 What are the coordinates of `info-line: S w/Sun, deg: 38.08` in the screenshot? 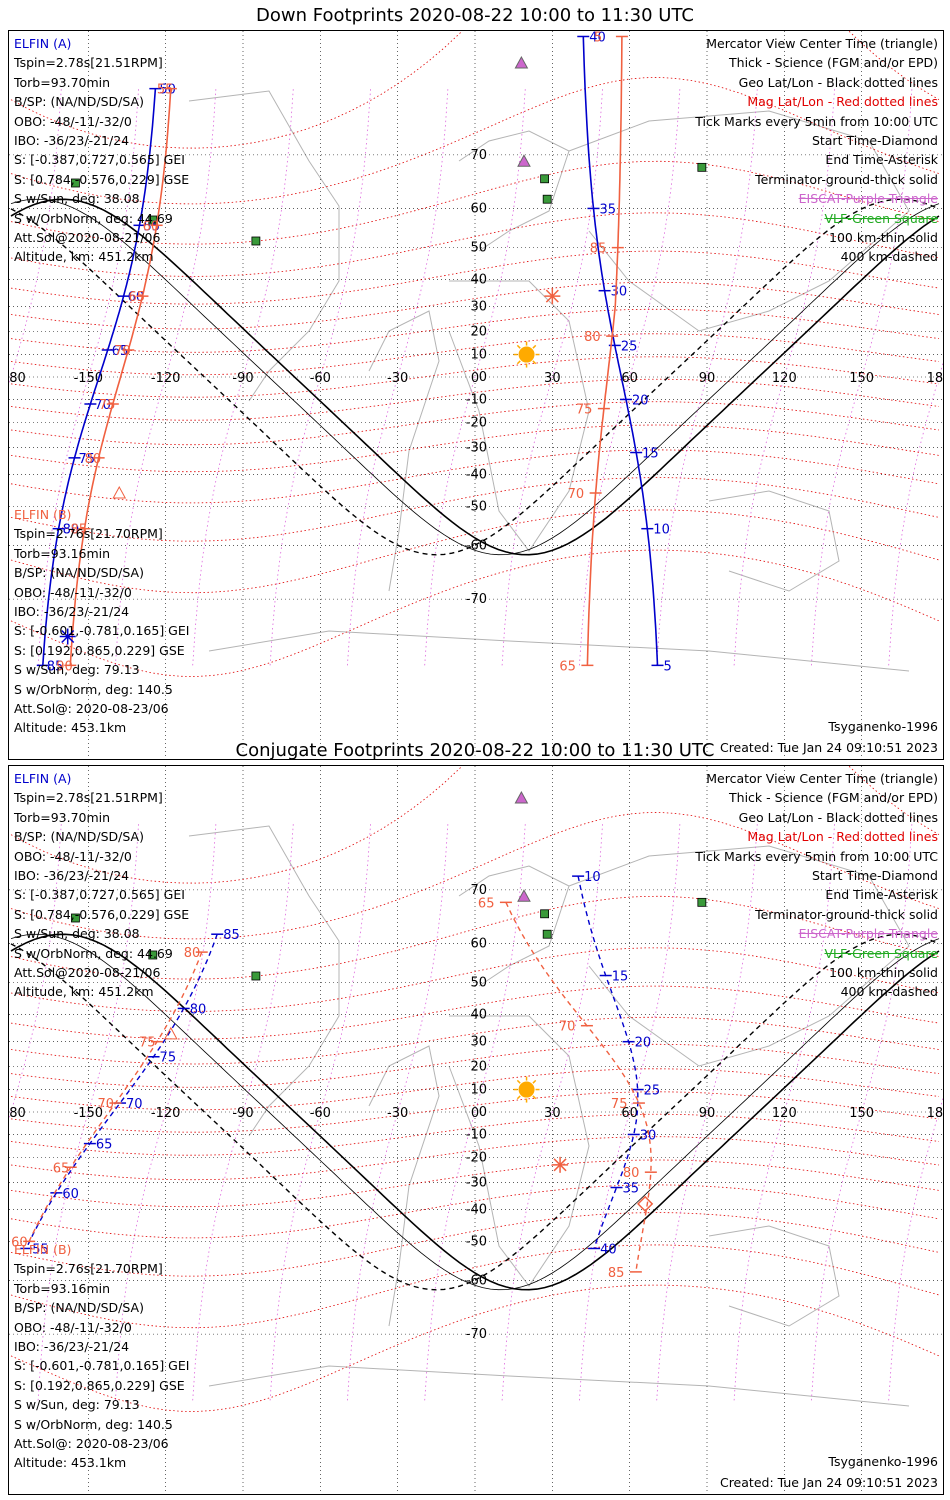 It's located at (77, 934).